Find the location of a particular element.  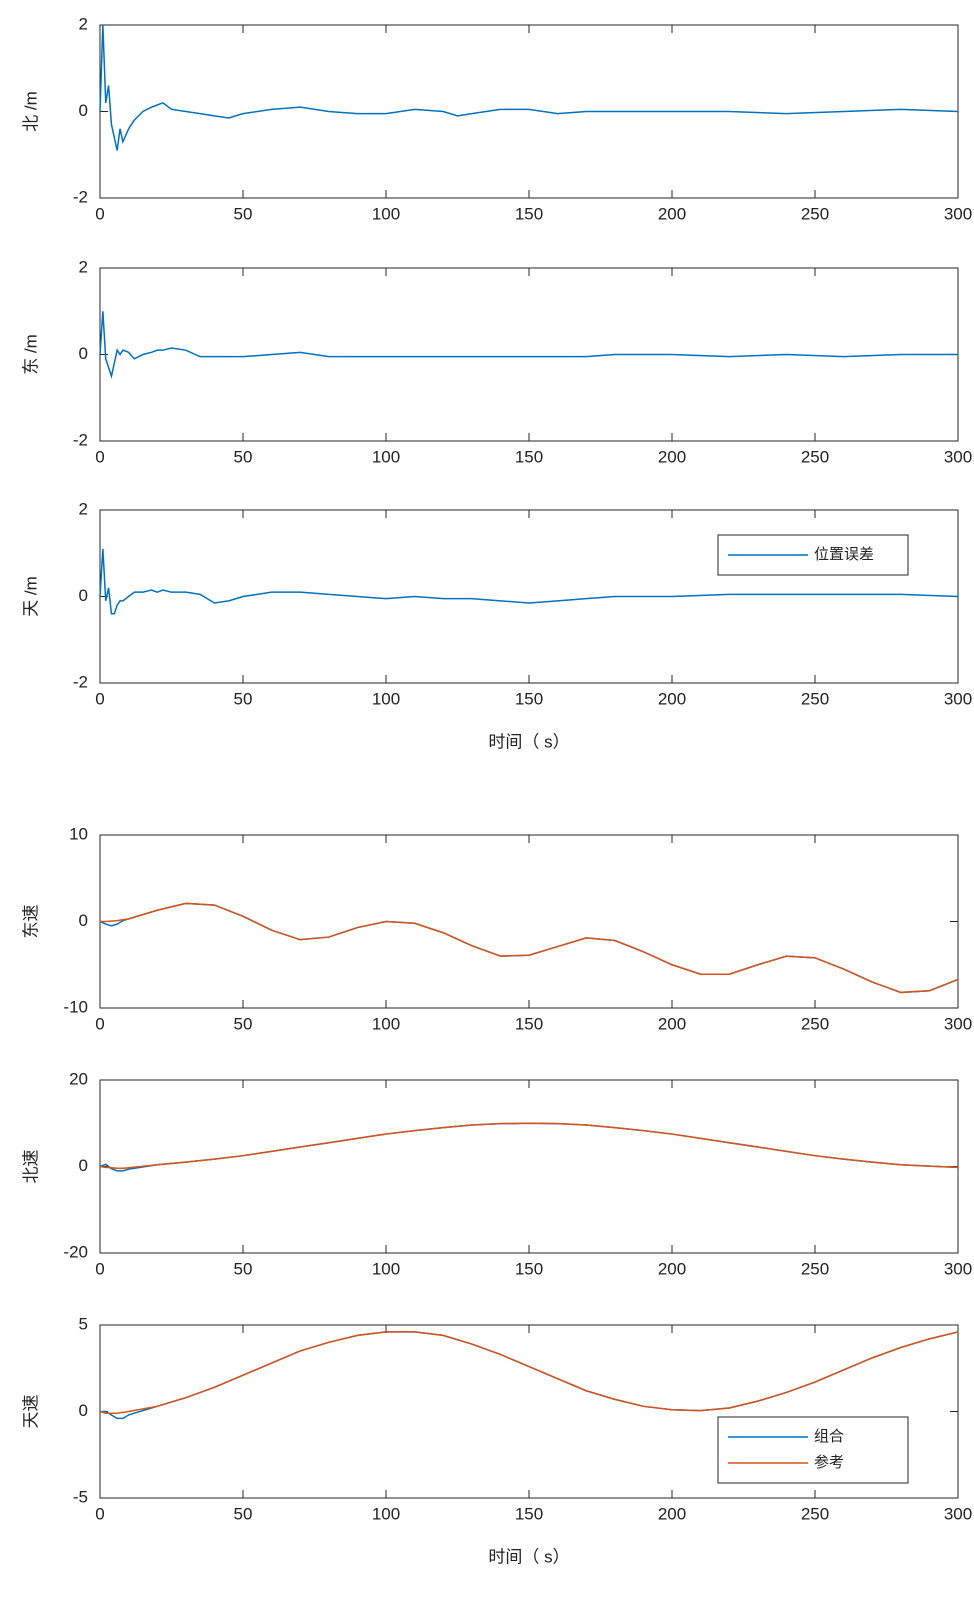

y-axis-label: 北 /m is located at coordinates (30, 111).